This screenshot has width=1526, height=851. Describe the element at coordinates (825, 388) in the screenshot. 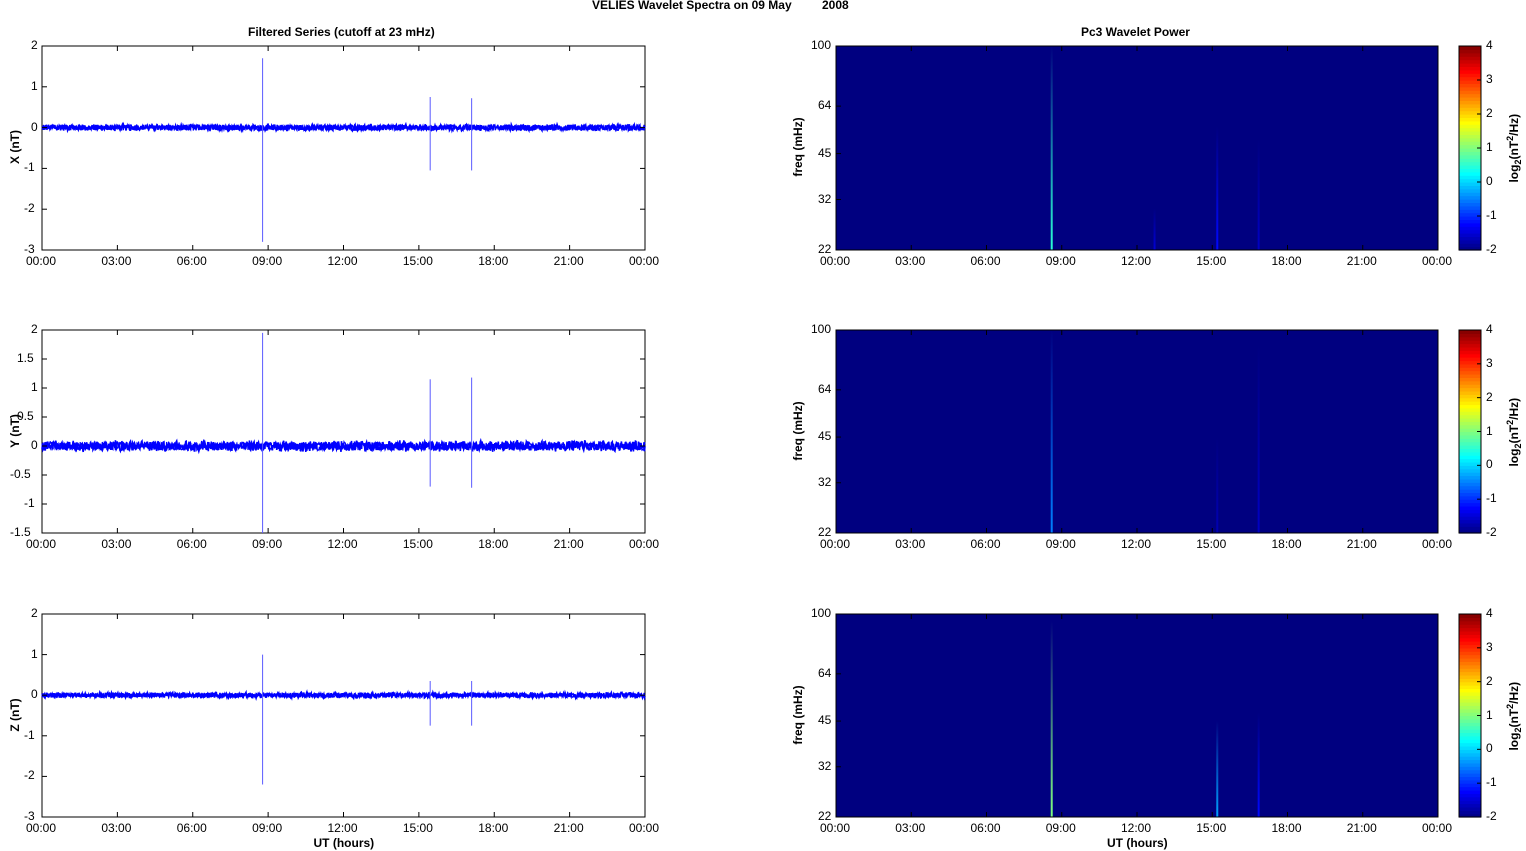

I see `wavelet-y-ytick-label: 64` at that location.